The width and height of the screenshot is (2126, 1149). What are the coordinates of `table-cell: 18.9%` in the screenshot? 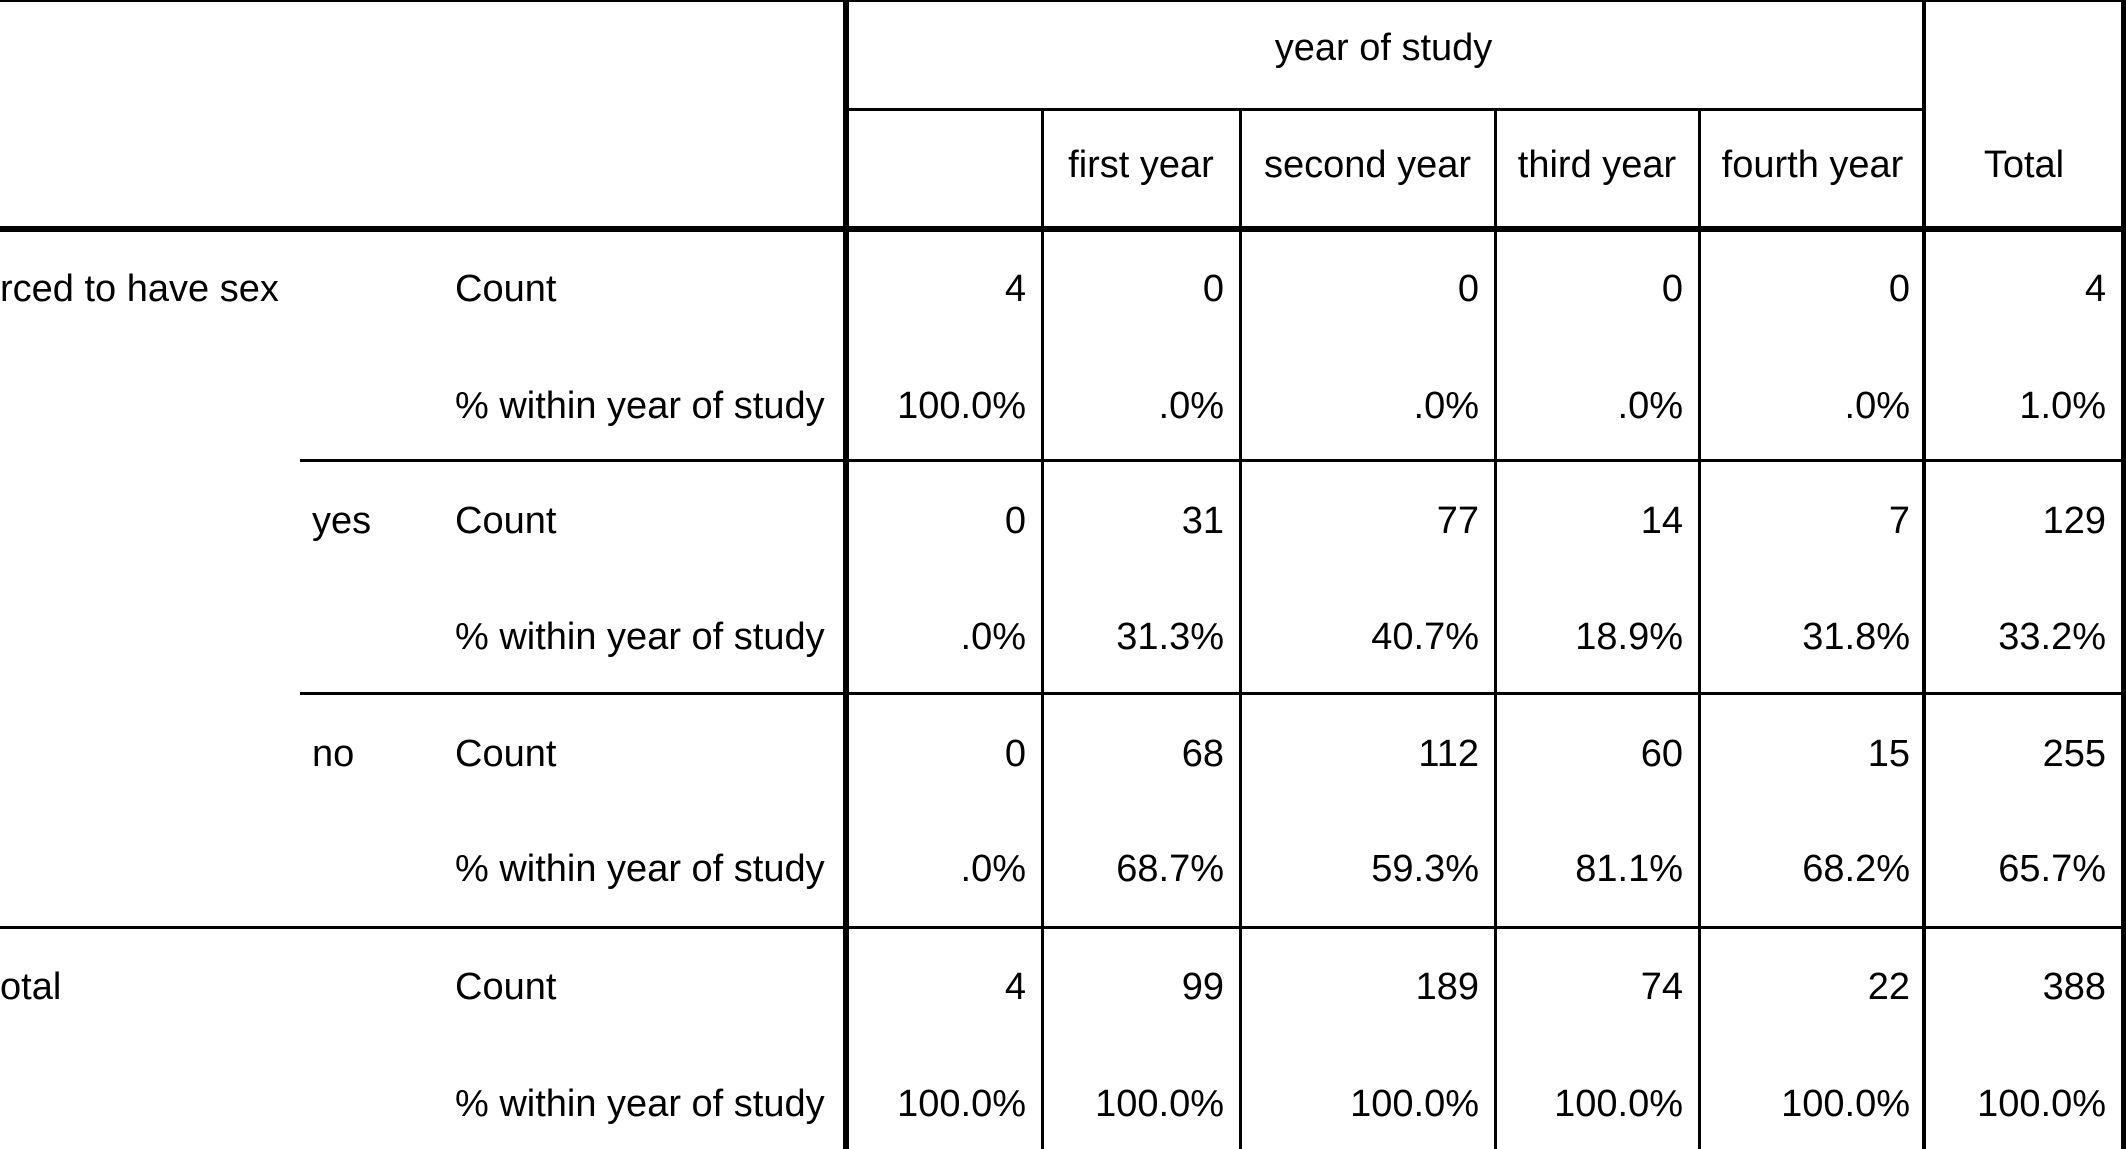 It's located at (1629, 637).